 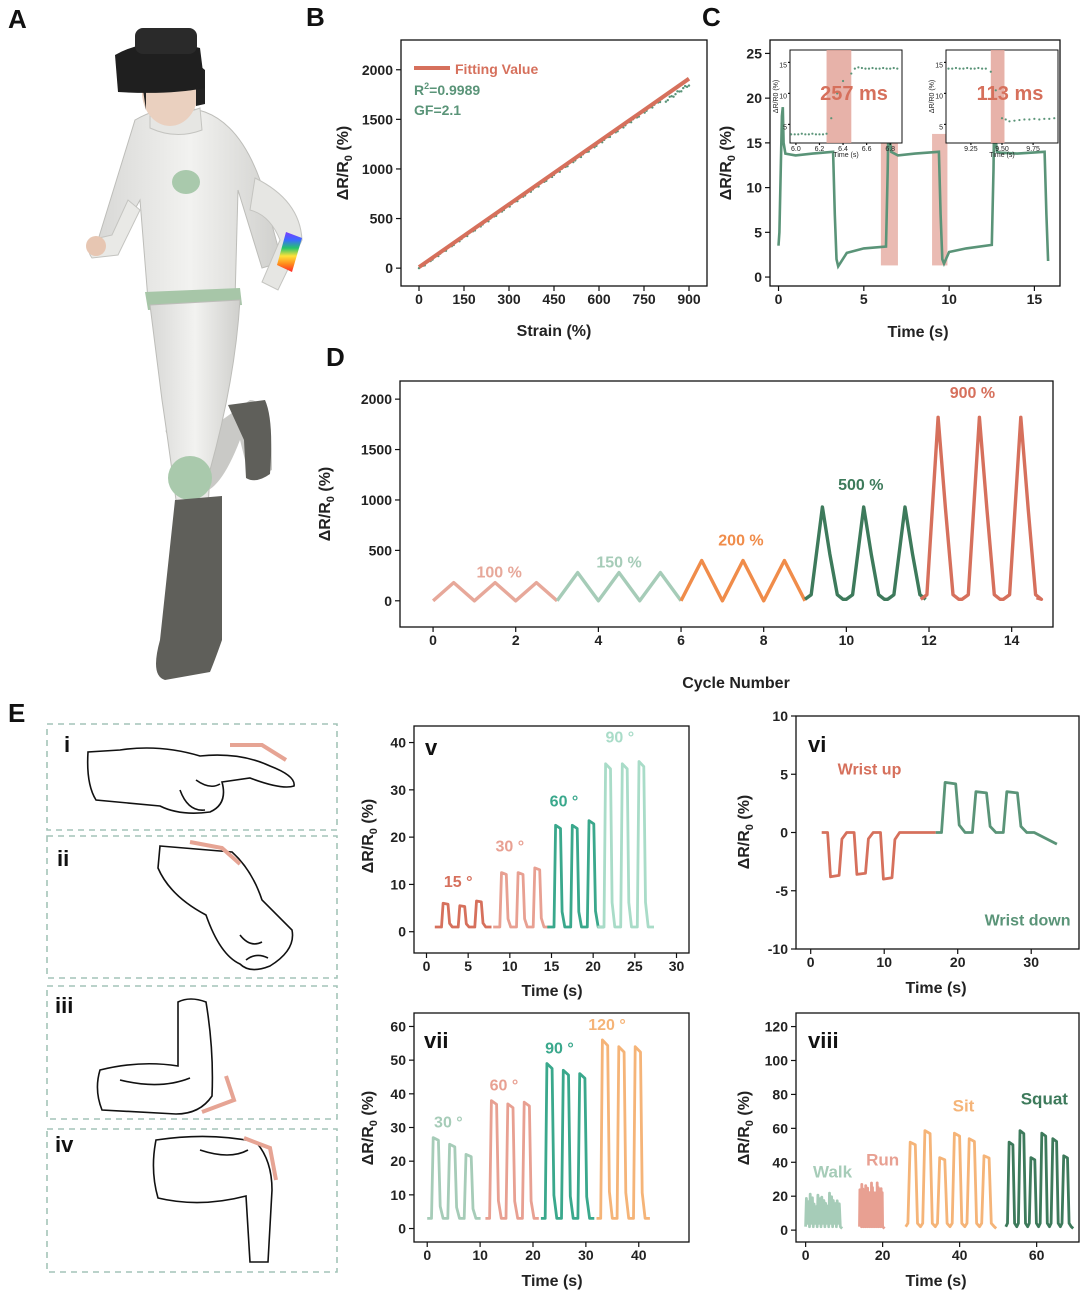 What do you see at coordinates (554, 331) in the screenshot?
I see `panel-b-xlabel: Strain (%)` at bounding box center [554, 331].